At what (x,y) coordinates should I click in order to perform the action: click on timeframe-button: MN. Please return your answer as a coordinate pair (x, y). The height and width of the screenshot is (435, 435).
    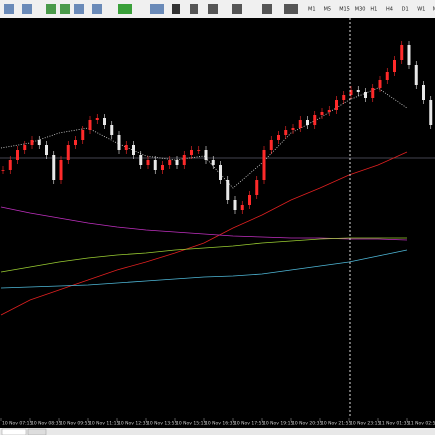
    Looking at the image, I should click on (434, 10).